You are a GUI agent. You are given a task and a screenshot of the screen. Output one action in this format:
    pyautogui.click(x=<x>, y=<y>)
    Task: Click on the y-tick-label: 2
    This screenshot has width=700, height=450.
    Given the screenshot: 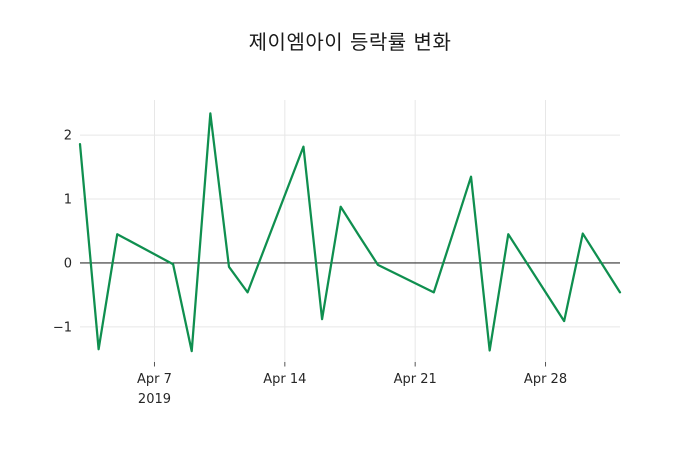 What is the action you would take?
    pyautogui.click(x=68, y=136)
    